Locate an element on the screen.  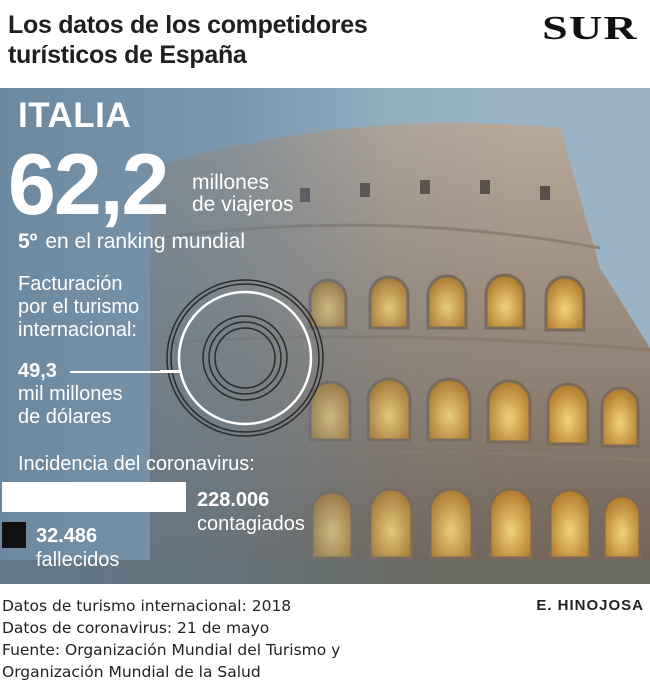
author-credit: E. HINOJOSA is located at coordinates (590, 605).